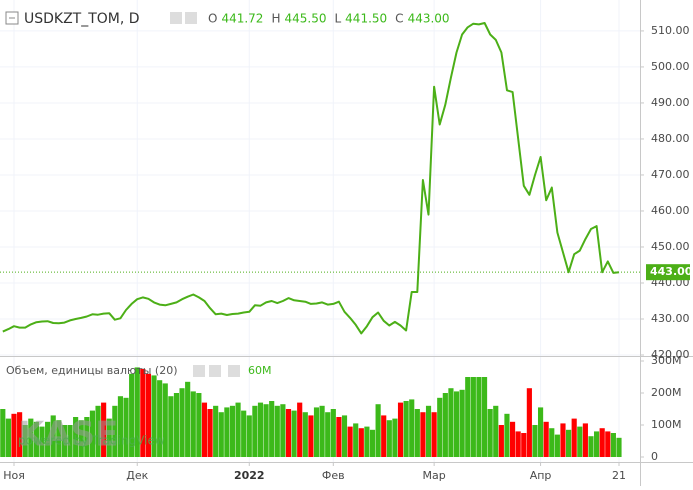 The image size is (693, 490). Describe the element at coordinates (366, 19) in the screenshot. I see `ohlc-value: 441.50` at that location.